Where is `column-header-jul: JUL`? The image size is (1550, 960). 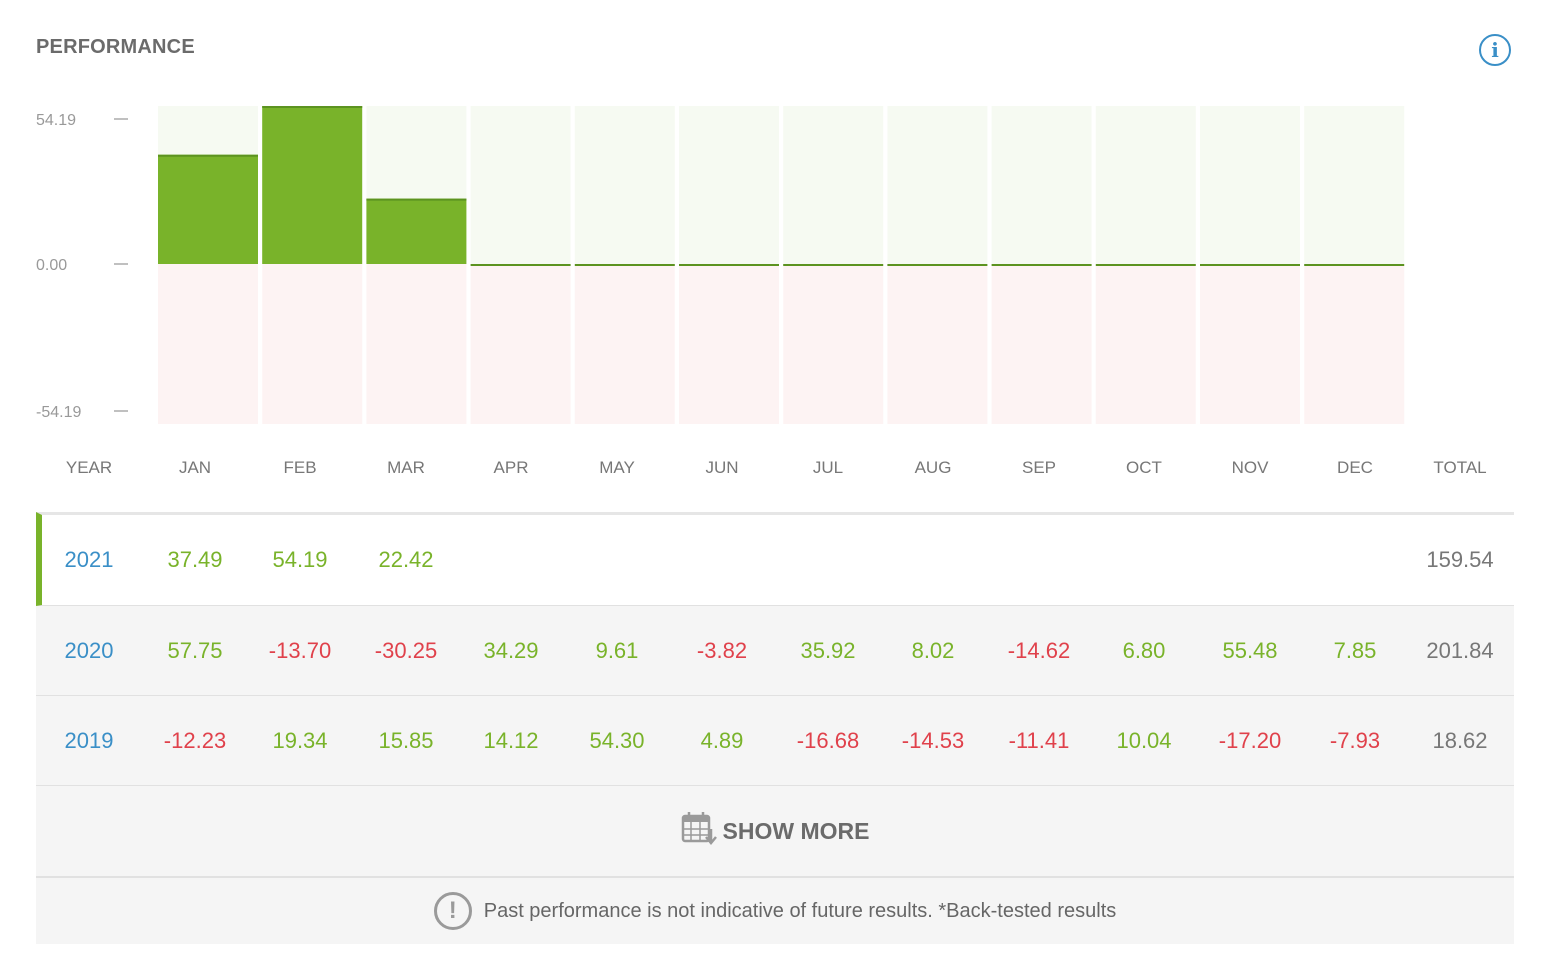 column-header-jul: JUL is located at coordinates (828, 467).